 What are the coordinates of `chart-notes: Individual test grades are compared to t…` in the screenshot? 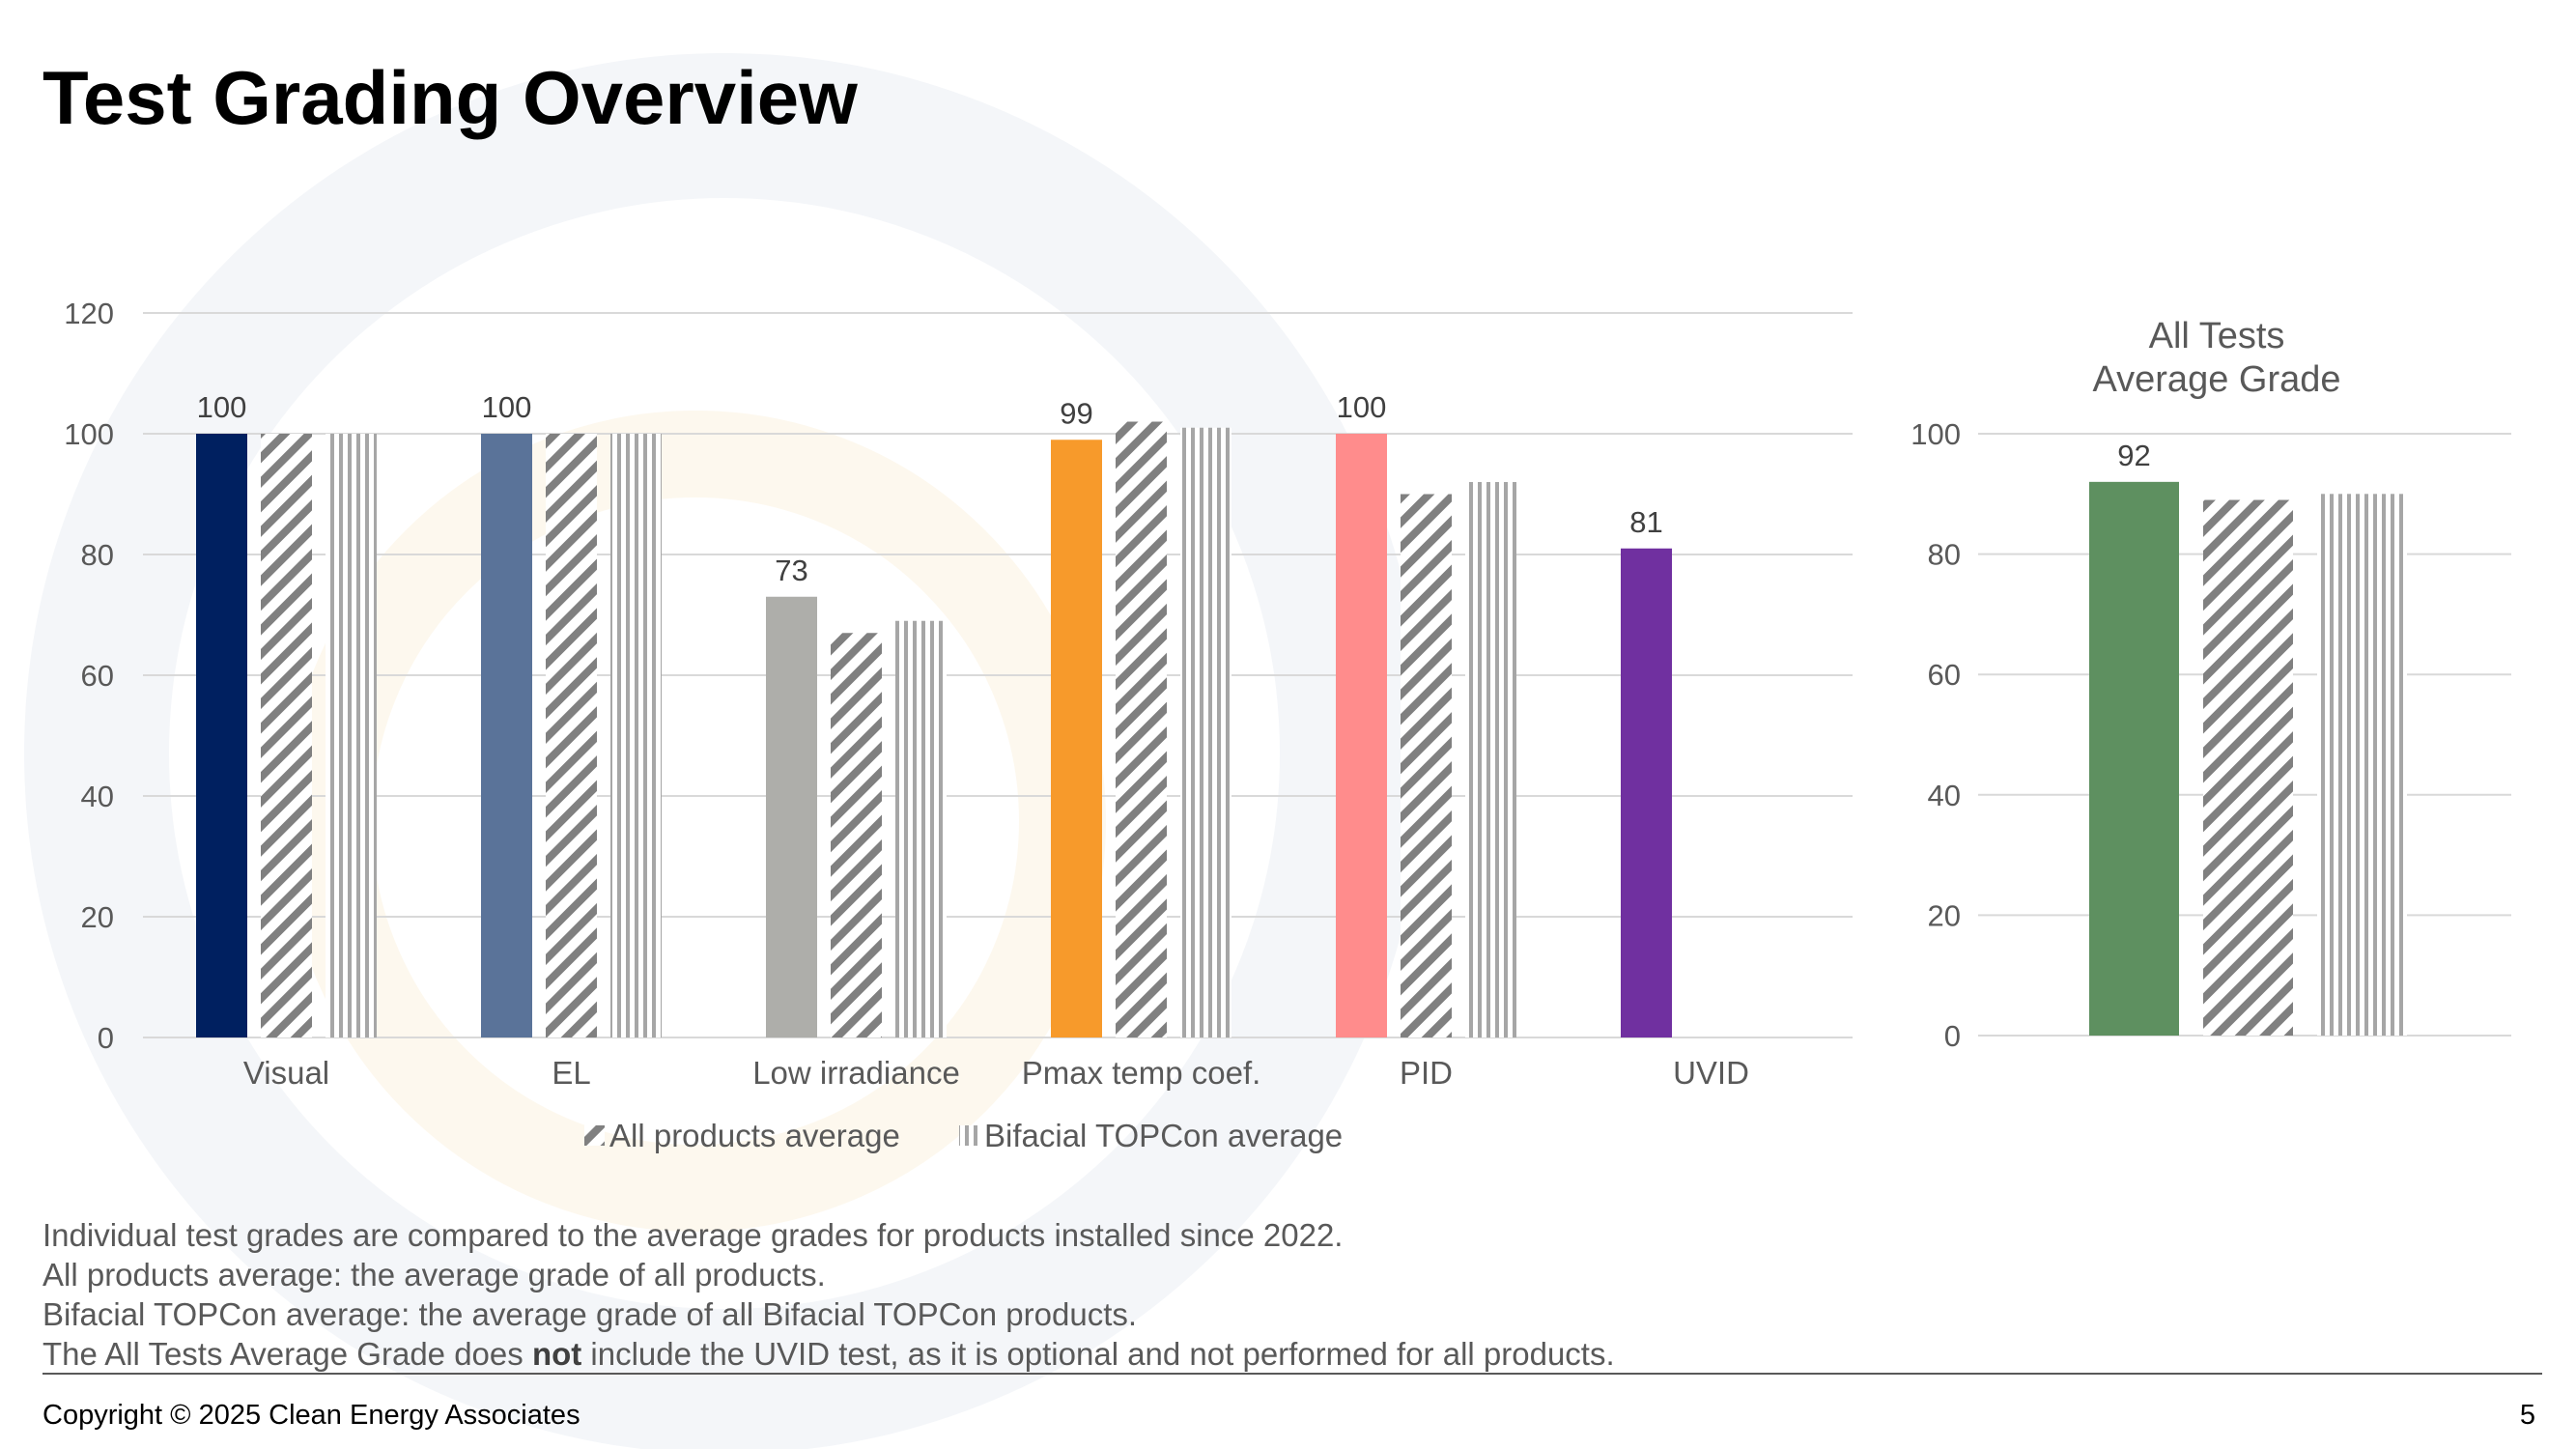 It's located at (1153, 1294).